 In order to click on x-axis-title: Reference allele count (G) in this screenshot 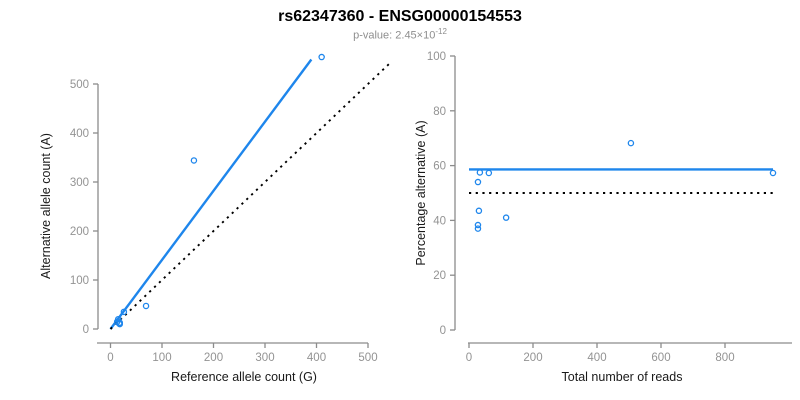, I will do `click(244, 377)`.